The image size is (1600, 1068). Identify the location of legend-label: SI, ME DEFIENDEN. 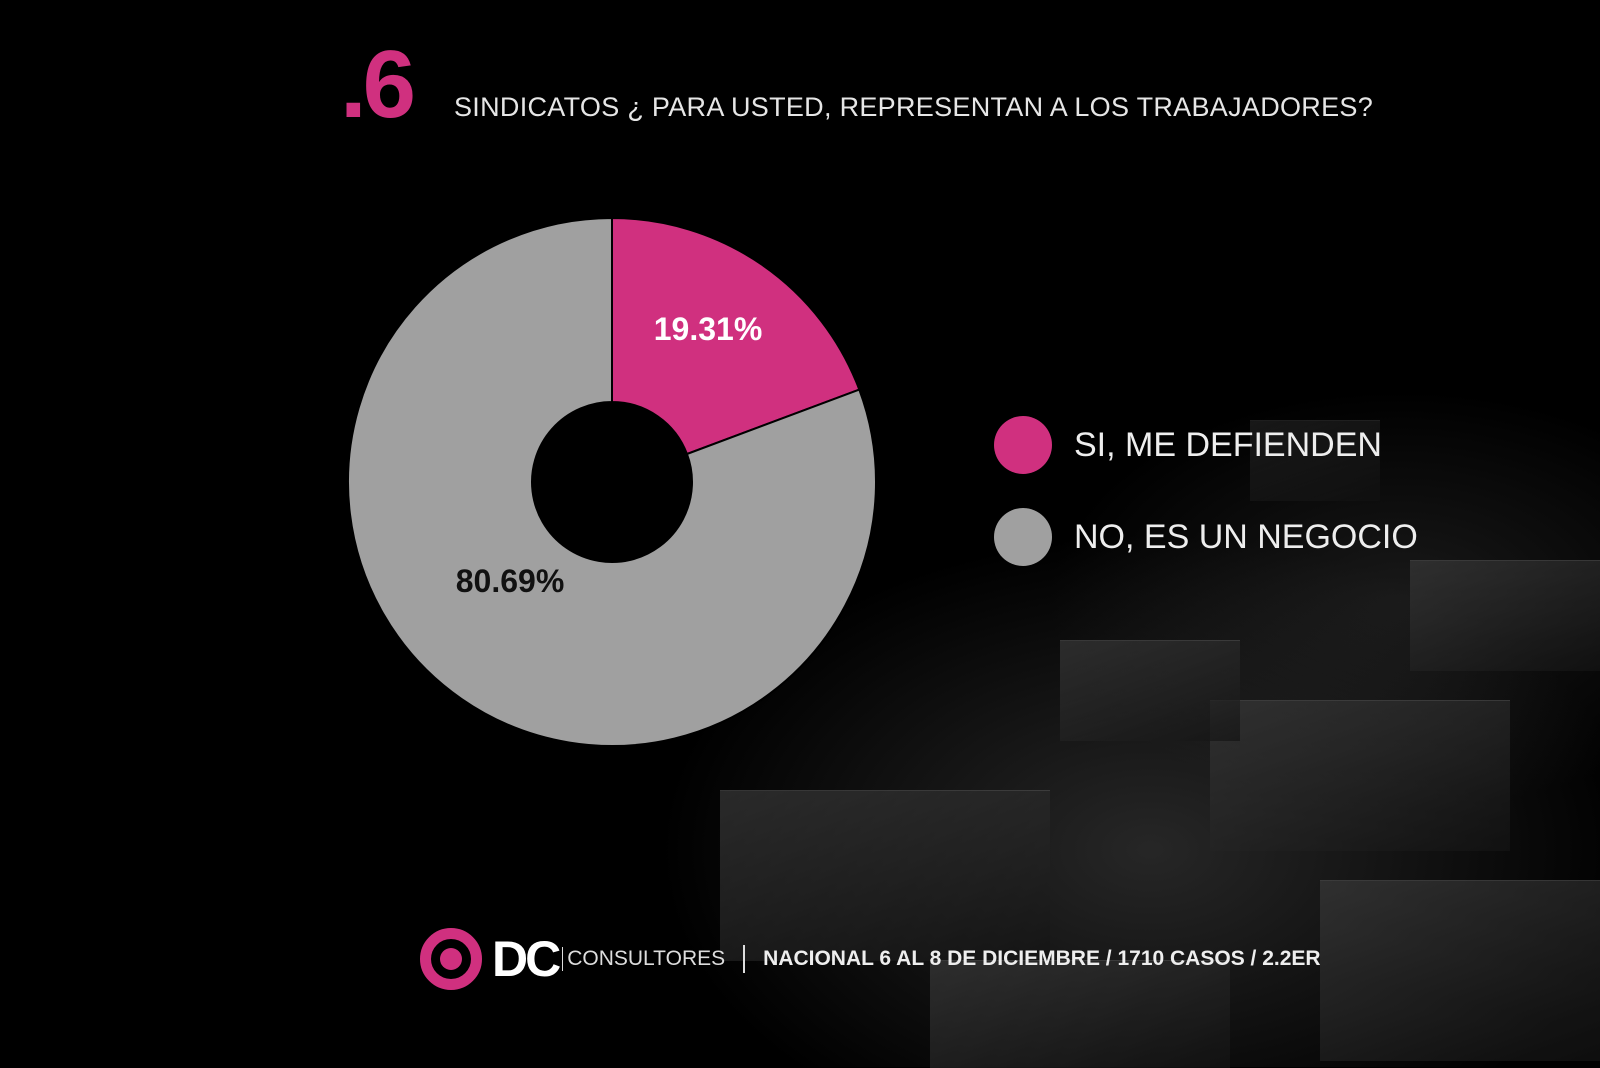
(1228, 444).